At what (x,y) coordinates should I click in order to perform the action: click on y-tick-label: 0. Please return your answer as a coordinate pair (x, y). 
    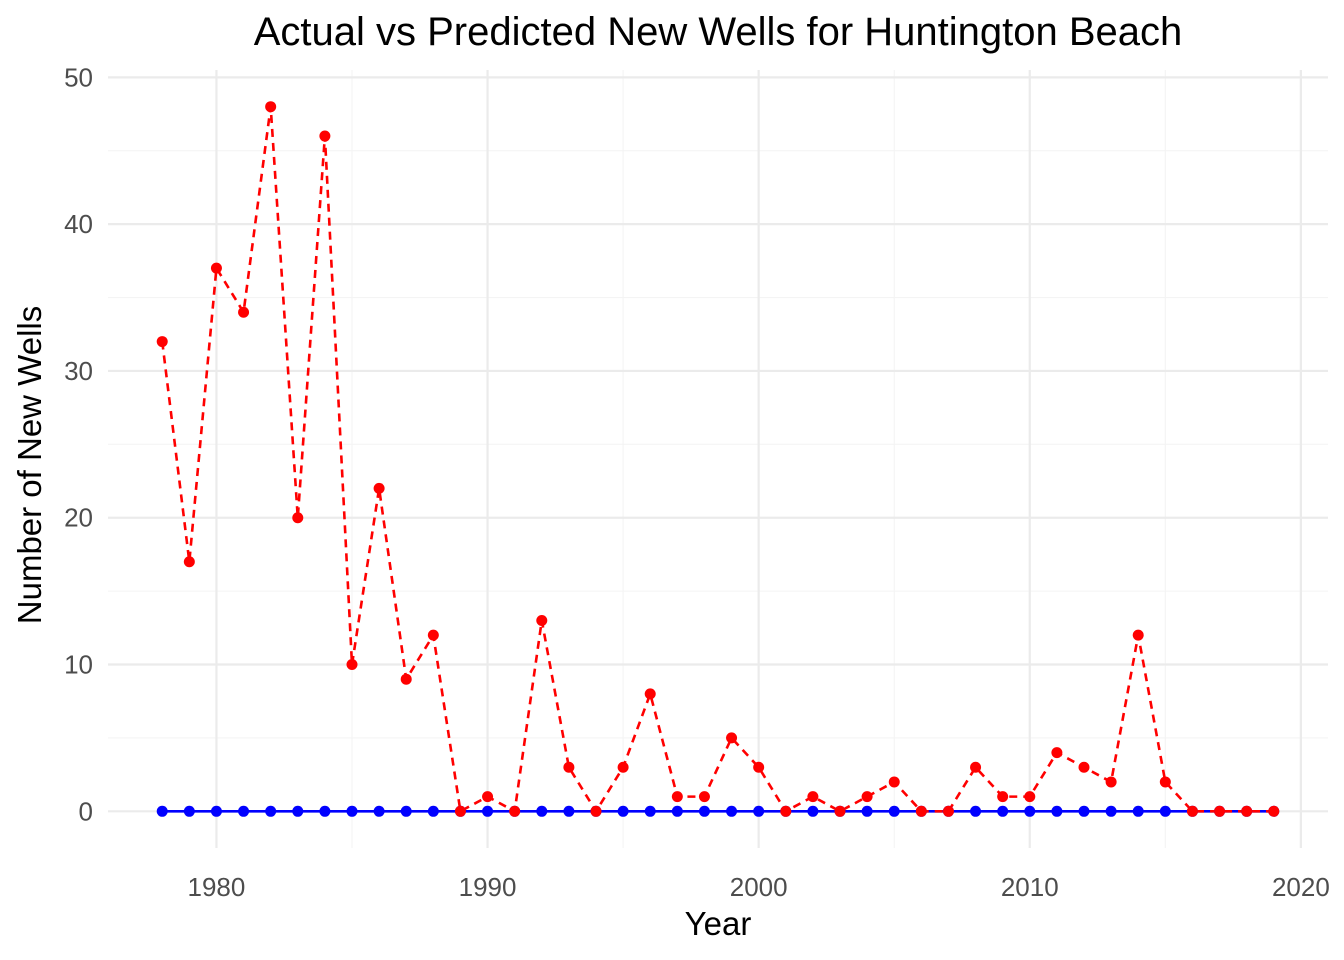
    Looking at the image, I should click on (86, 811).